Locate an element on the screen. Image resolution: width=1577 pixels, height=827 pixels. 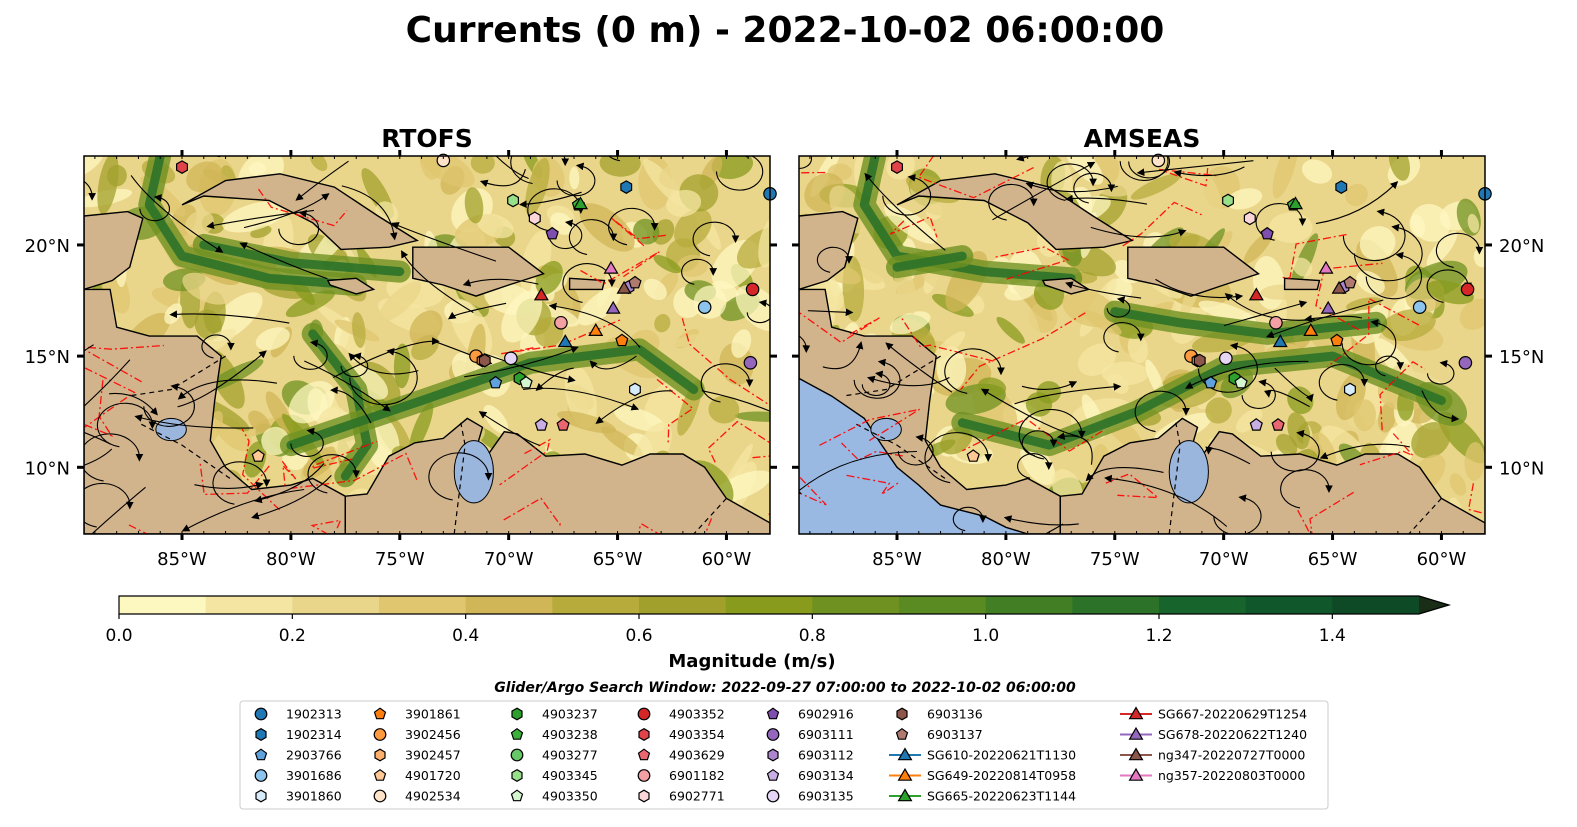
legend-entry: 2903766 is located at coordinates (298, 755).